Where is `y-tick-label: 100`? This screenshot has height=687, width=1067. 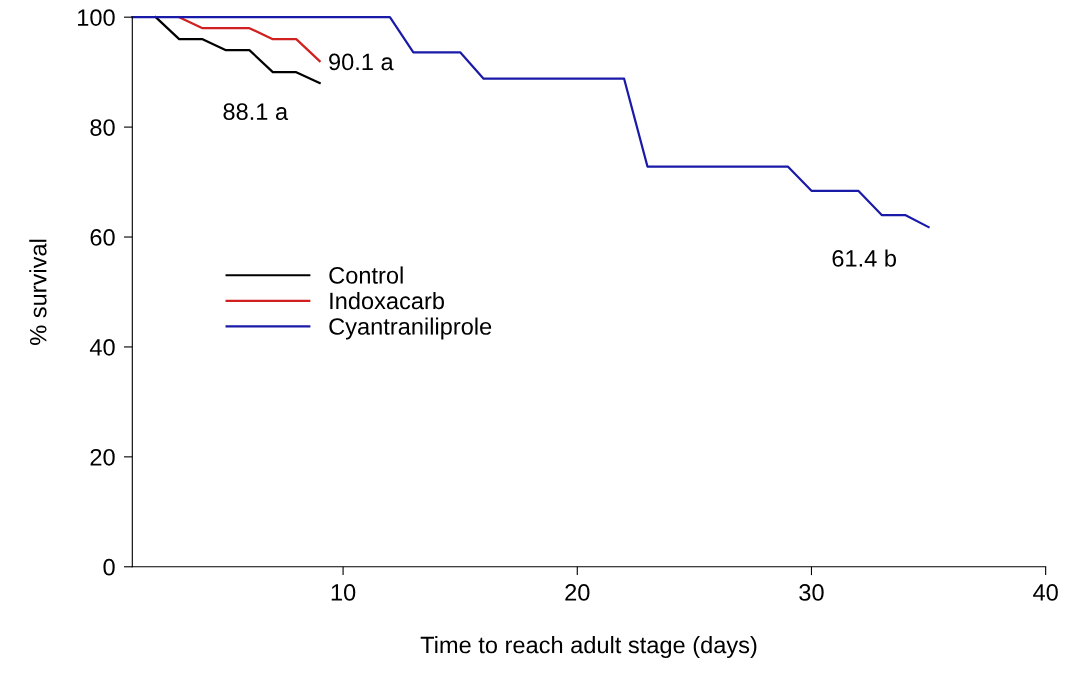
y-tick-label: 100 is located at coordinates (96, 17).